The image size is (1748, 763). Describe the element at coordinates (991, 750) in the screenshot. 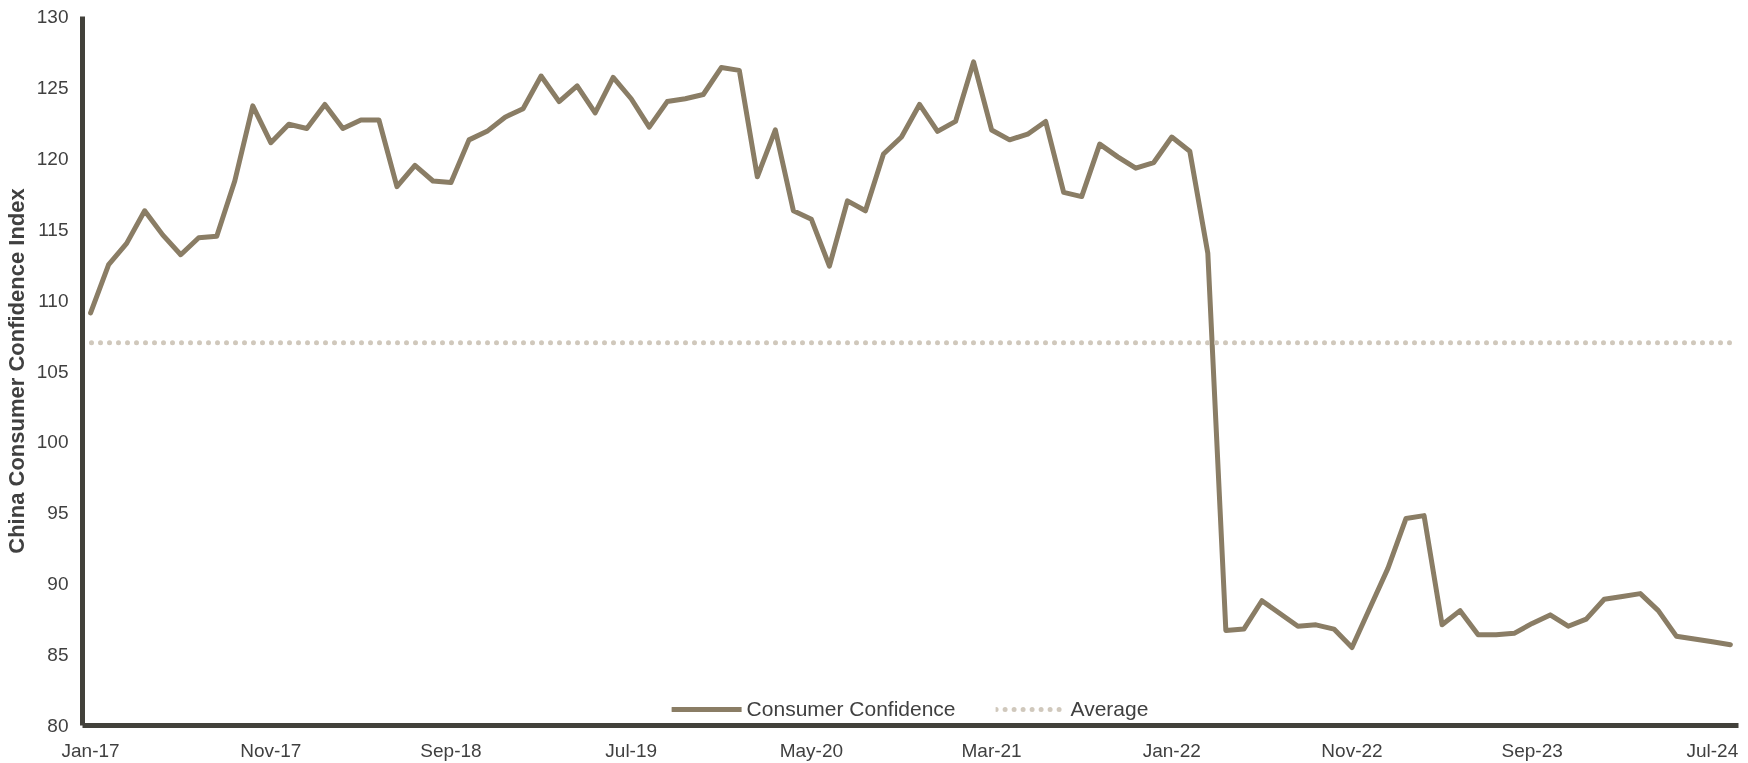

I see `x-tick-label: Mar-21` at that location.